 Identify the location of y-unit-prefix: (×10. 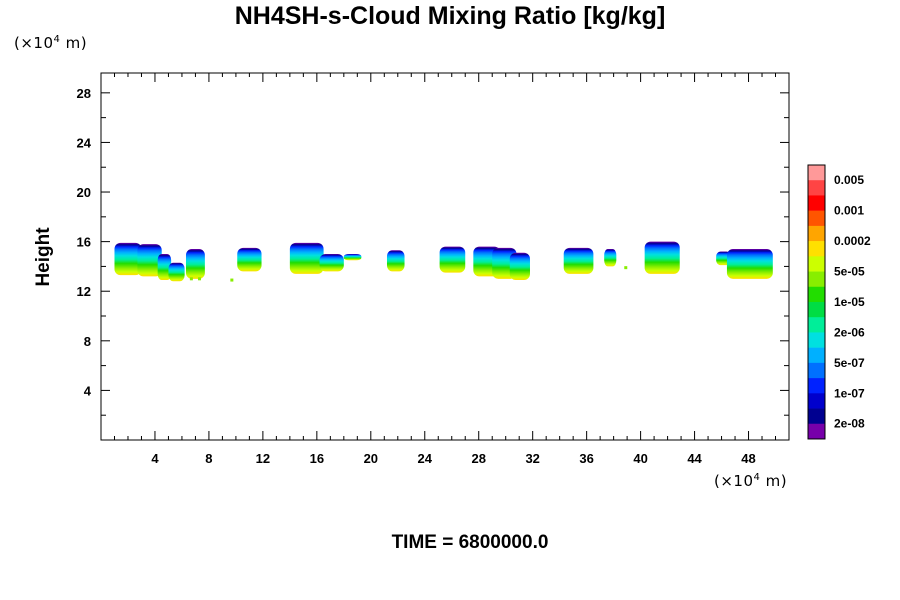
(34, 43).